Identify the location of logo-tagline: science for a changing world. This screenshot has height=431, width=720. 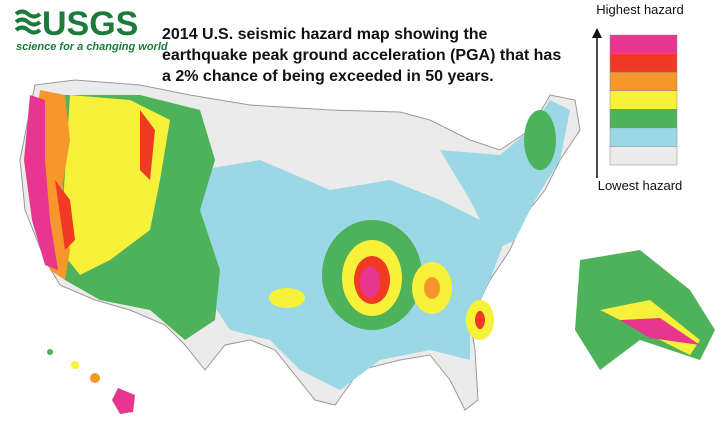
(92, 47).